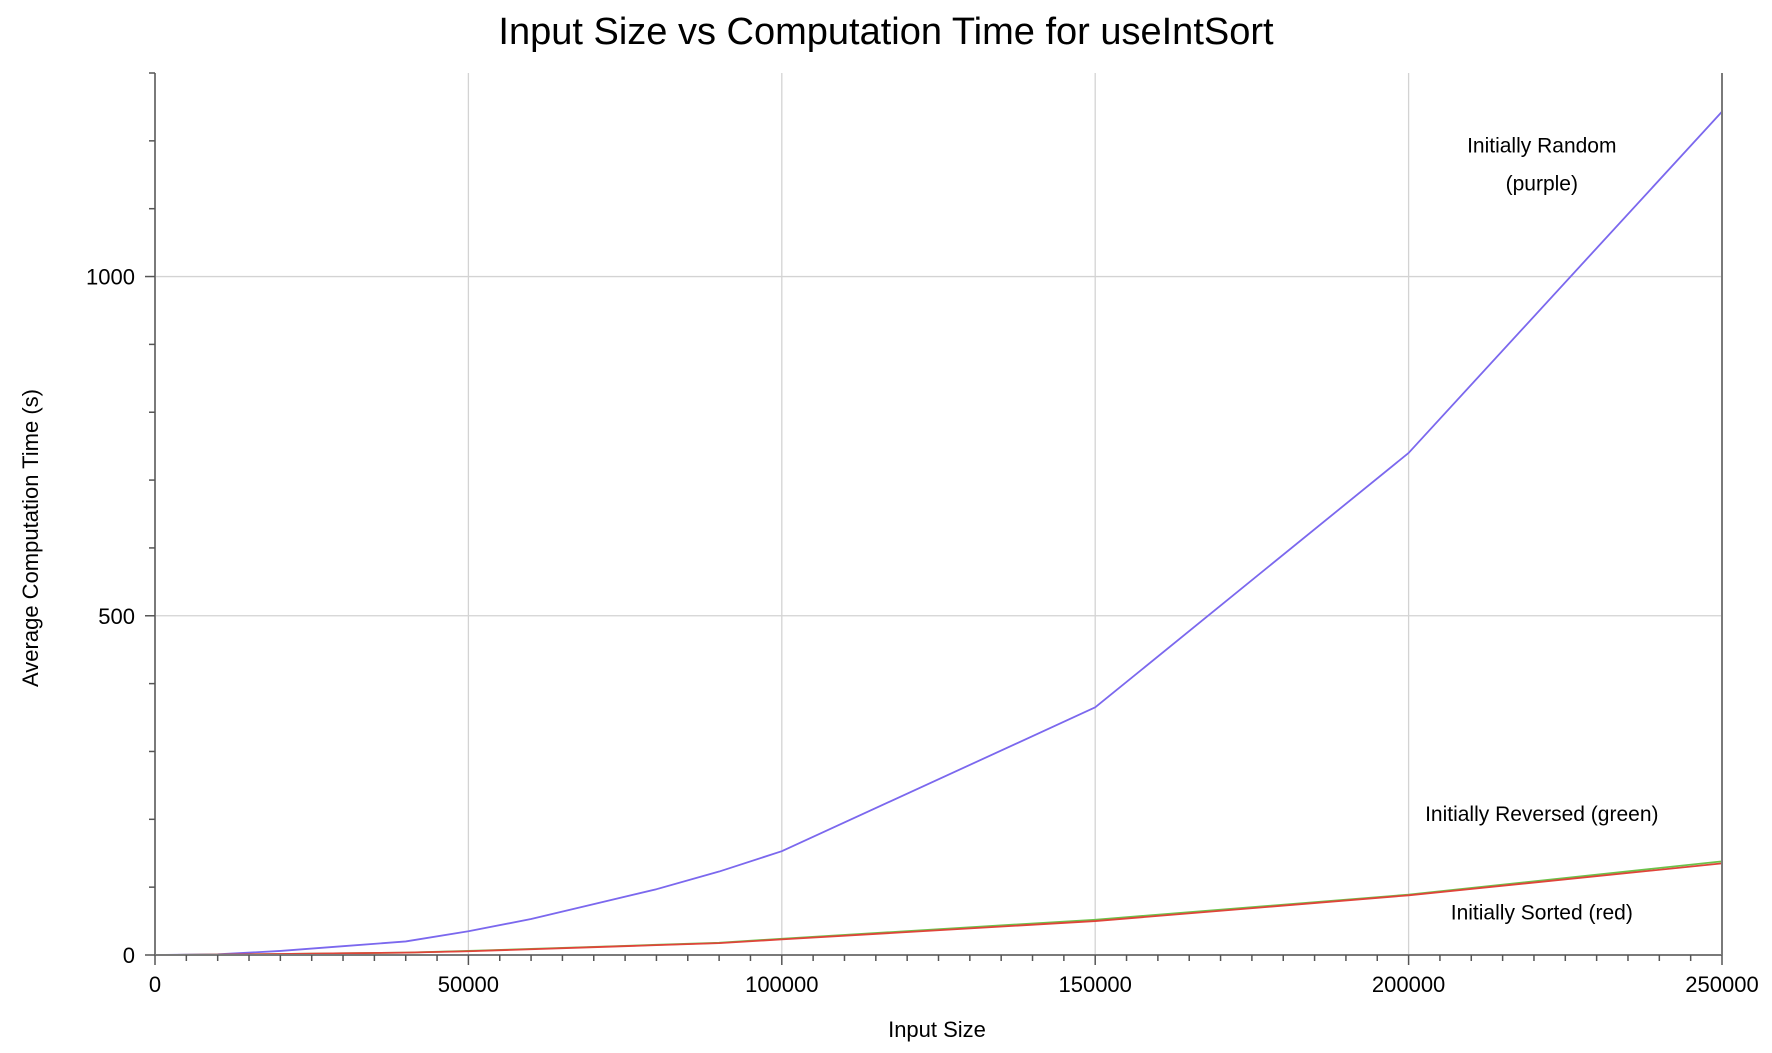  I want to click on x-tick-label: 150000, so click(1094, 984).